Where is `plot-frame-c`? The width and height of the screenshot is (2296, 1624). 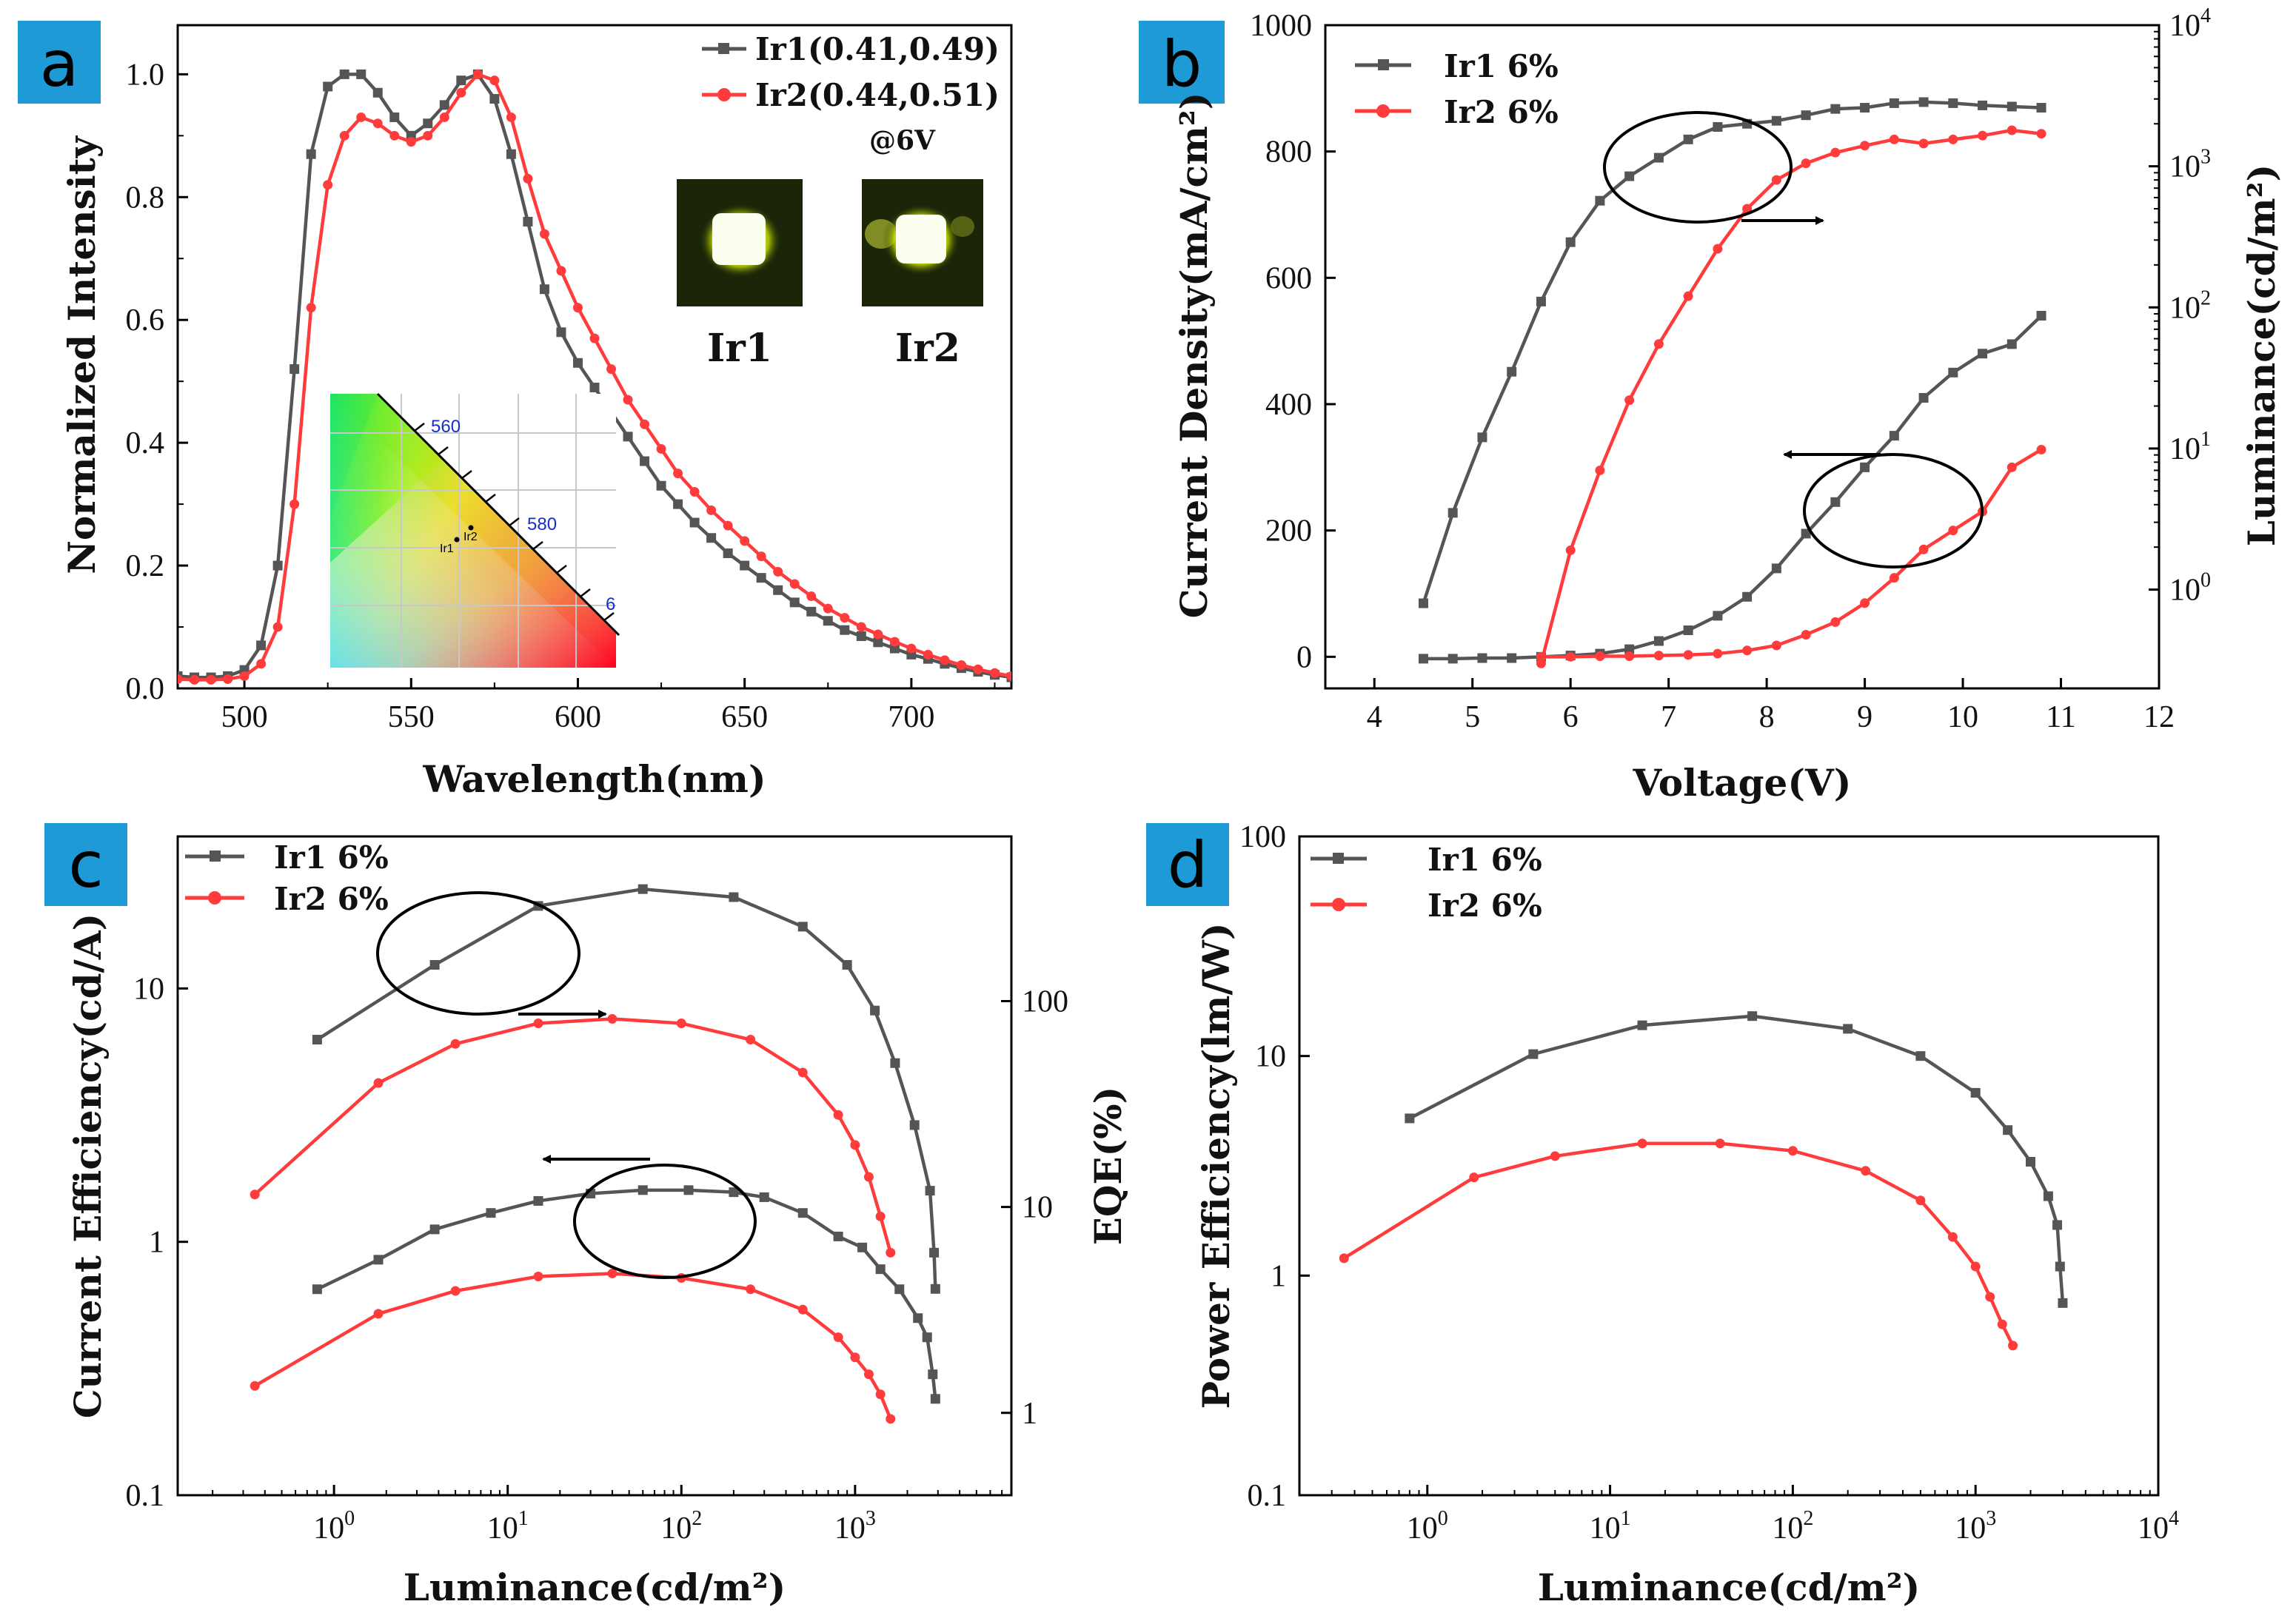
plot-frame-c is located at coordinates (594, 1166).